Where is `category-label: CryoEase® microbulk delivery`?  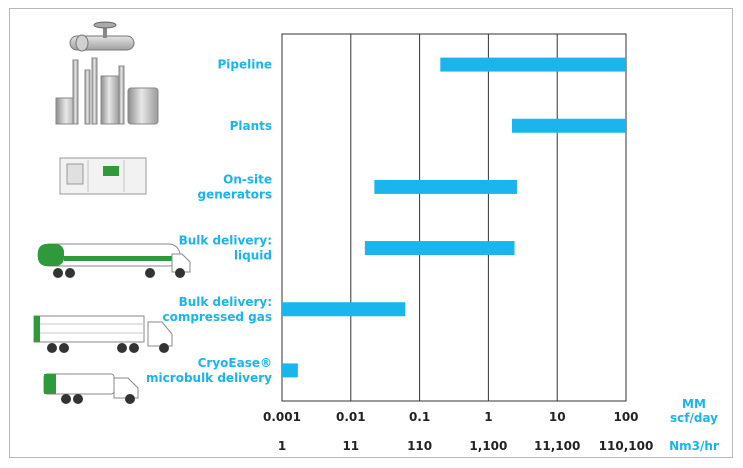
category-label: CryoEase® microbulk delivery is located at coordinates (209, 370).